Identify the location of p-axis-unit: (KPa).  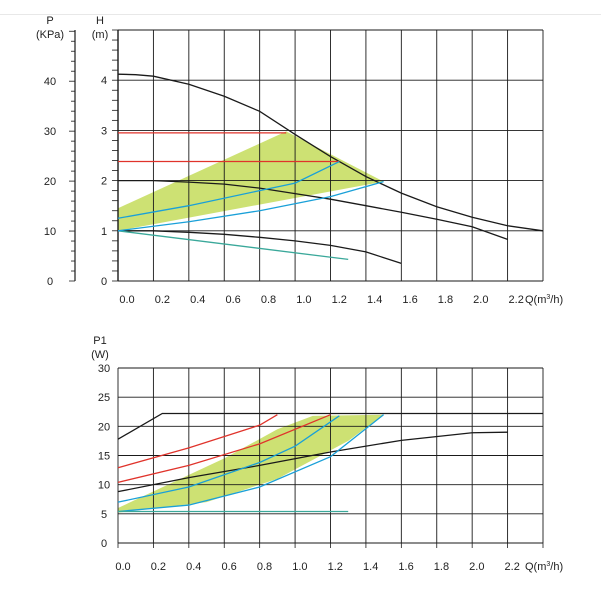
(50, 35).